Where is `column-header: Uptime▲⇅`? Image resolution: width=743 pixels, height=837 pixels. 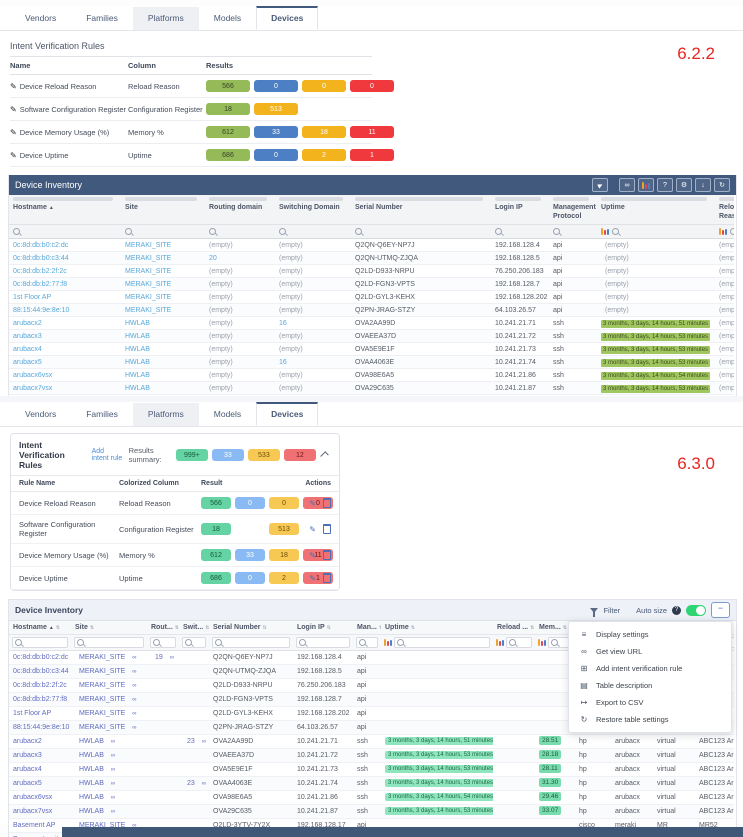 column-header: Uptime▲⇅ is located at coordinates (400, 627).